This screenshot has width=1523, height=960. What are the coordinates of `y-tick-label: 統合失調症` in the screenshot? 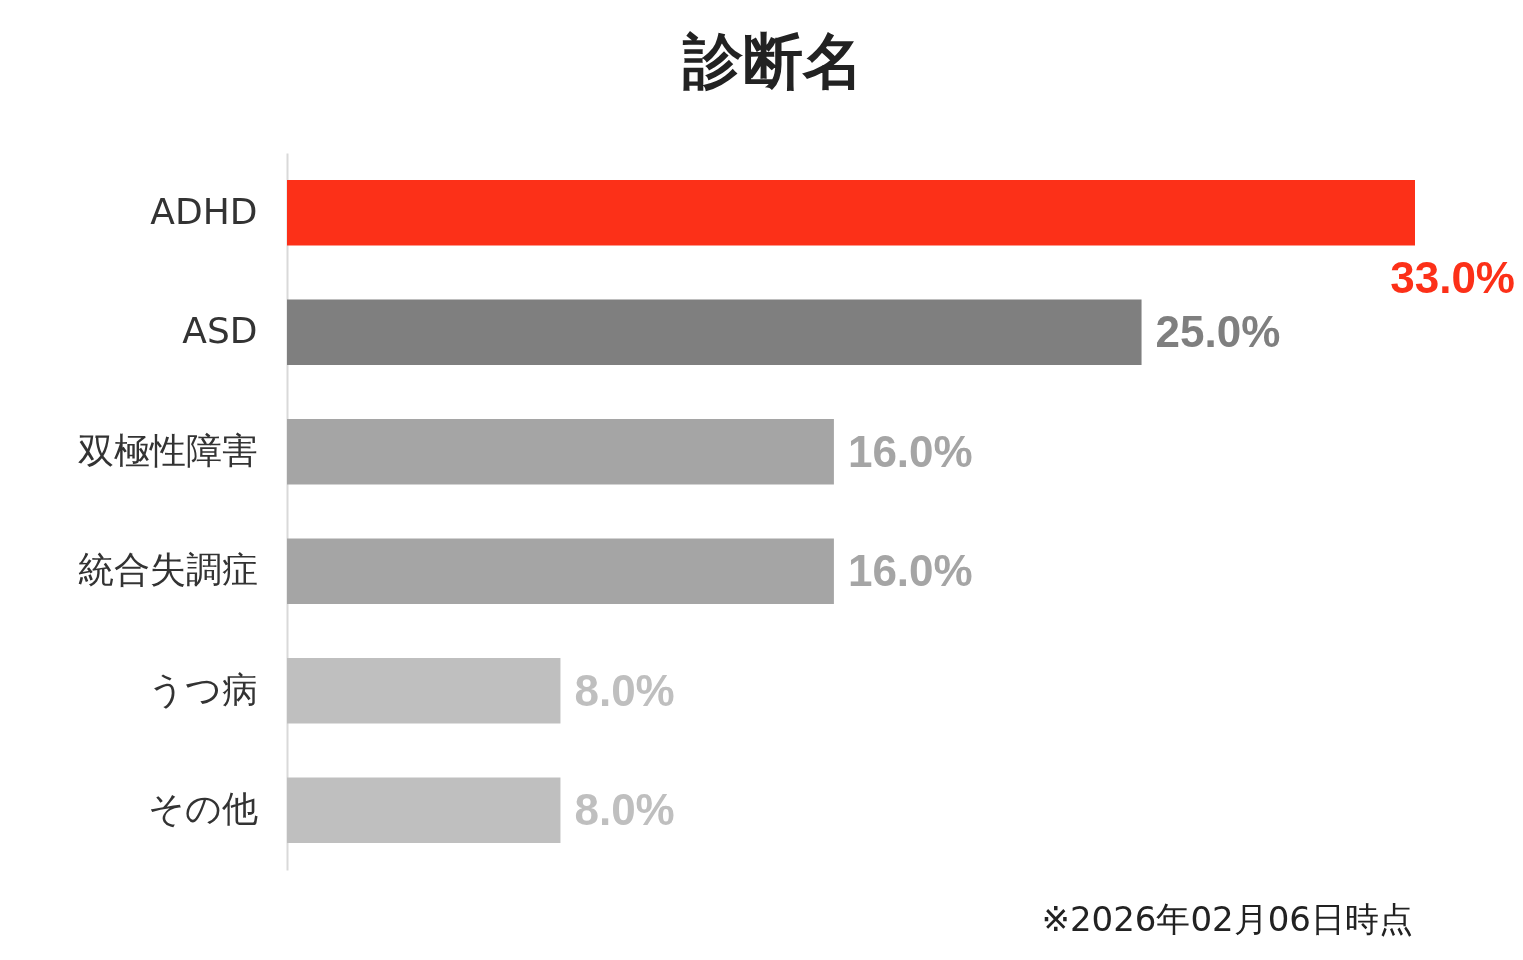 It's located at (167, 570).